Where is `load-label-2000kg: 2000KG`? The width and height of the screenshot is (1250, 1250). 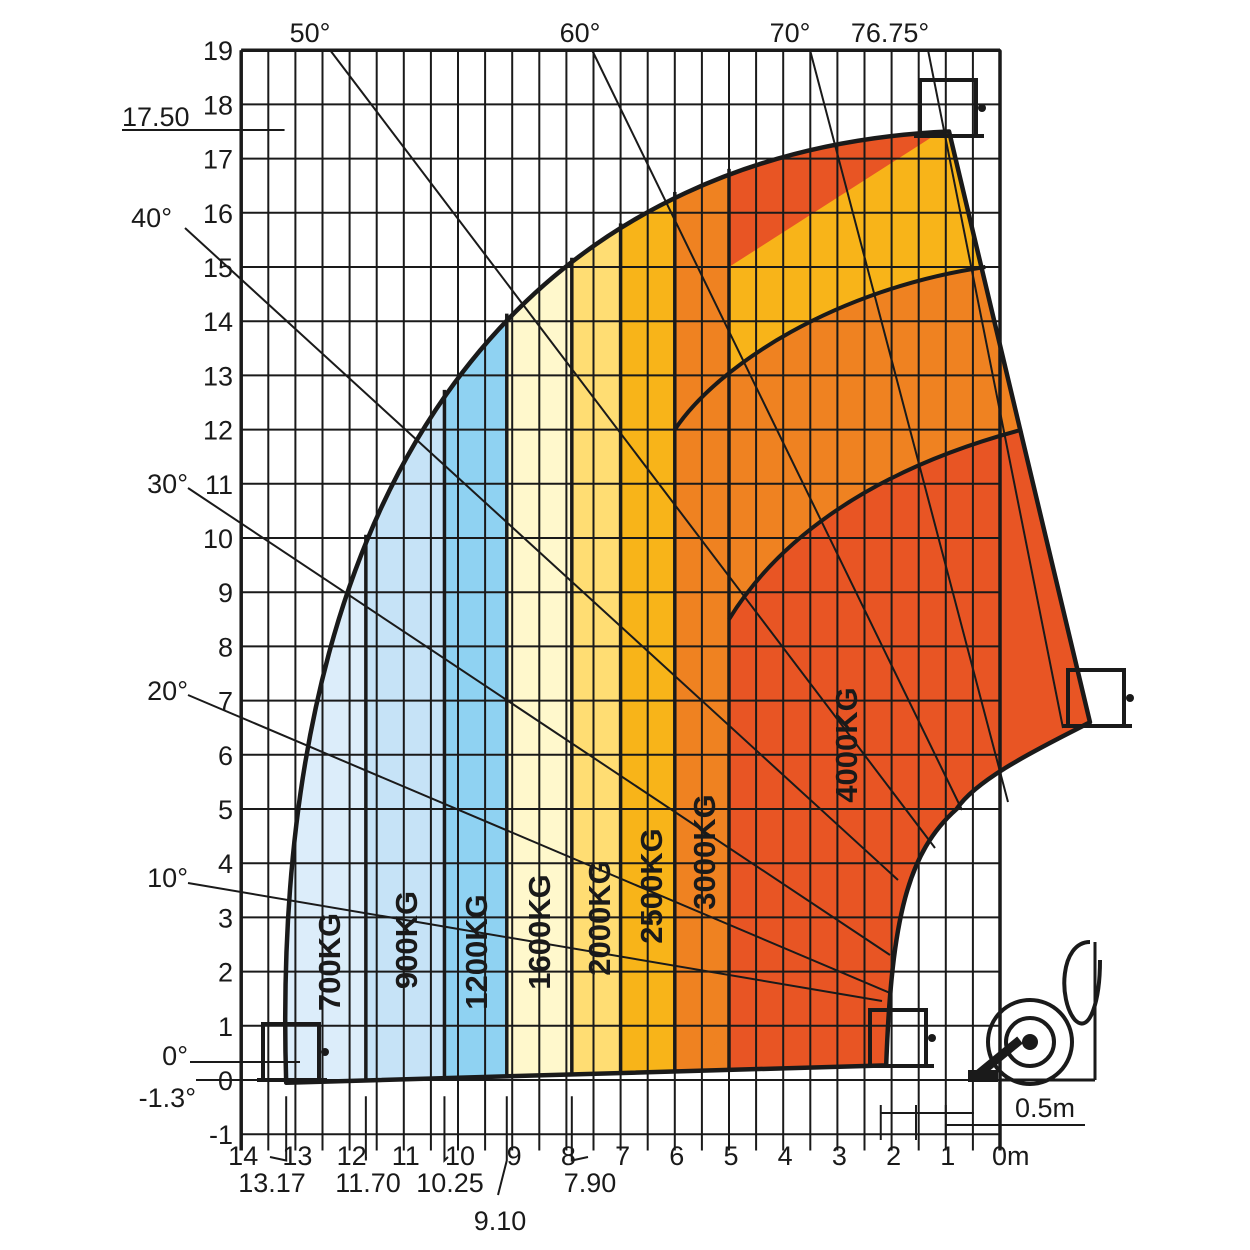 load-label-2000kg: 2000KG is located at coordinates (599, 917).